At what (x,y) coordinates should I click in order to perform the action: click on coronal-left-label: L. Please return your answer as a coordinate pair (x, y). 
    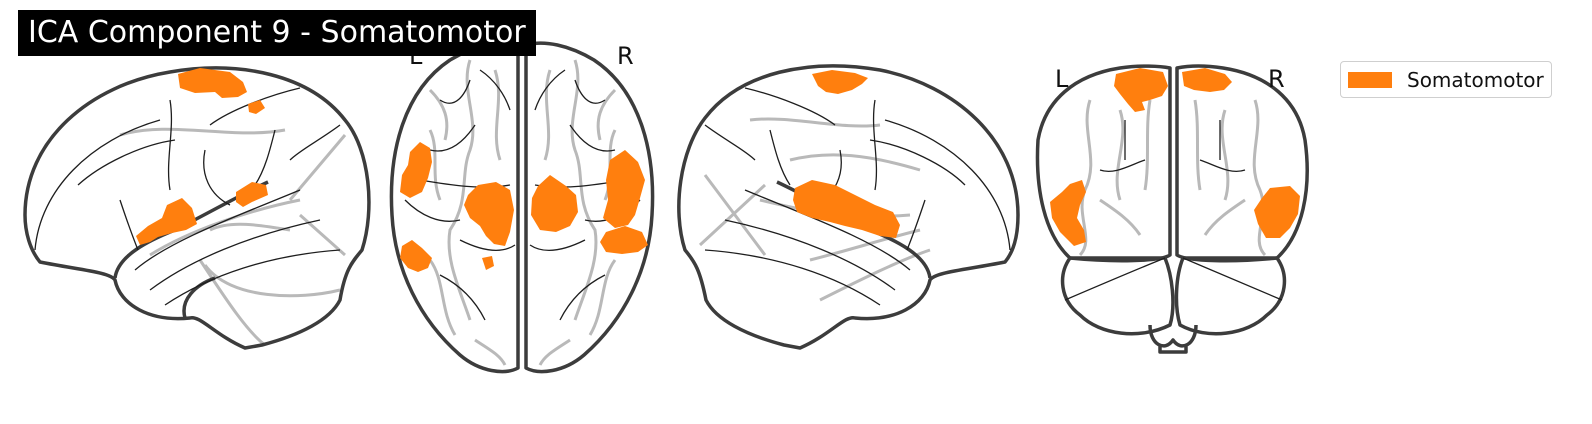
    Looking at the image, I should click on (1062, 79).